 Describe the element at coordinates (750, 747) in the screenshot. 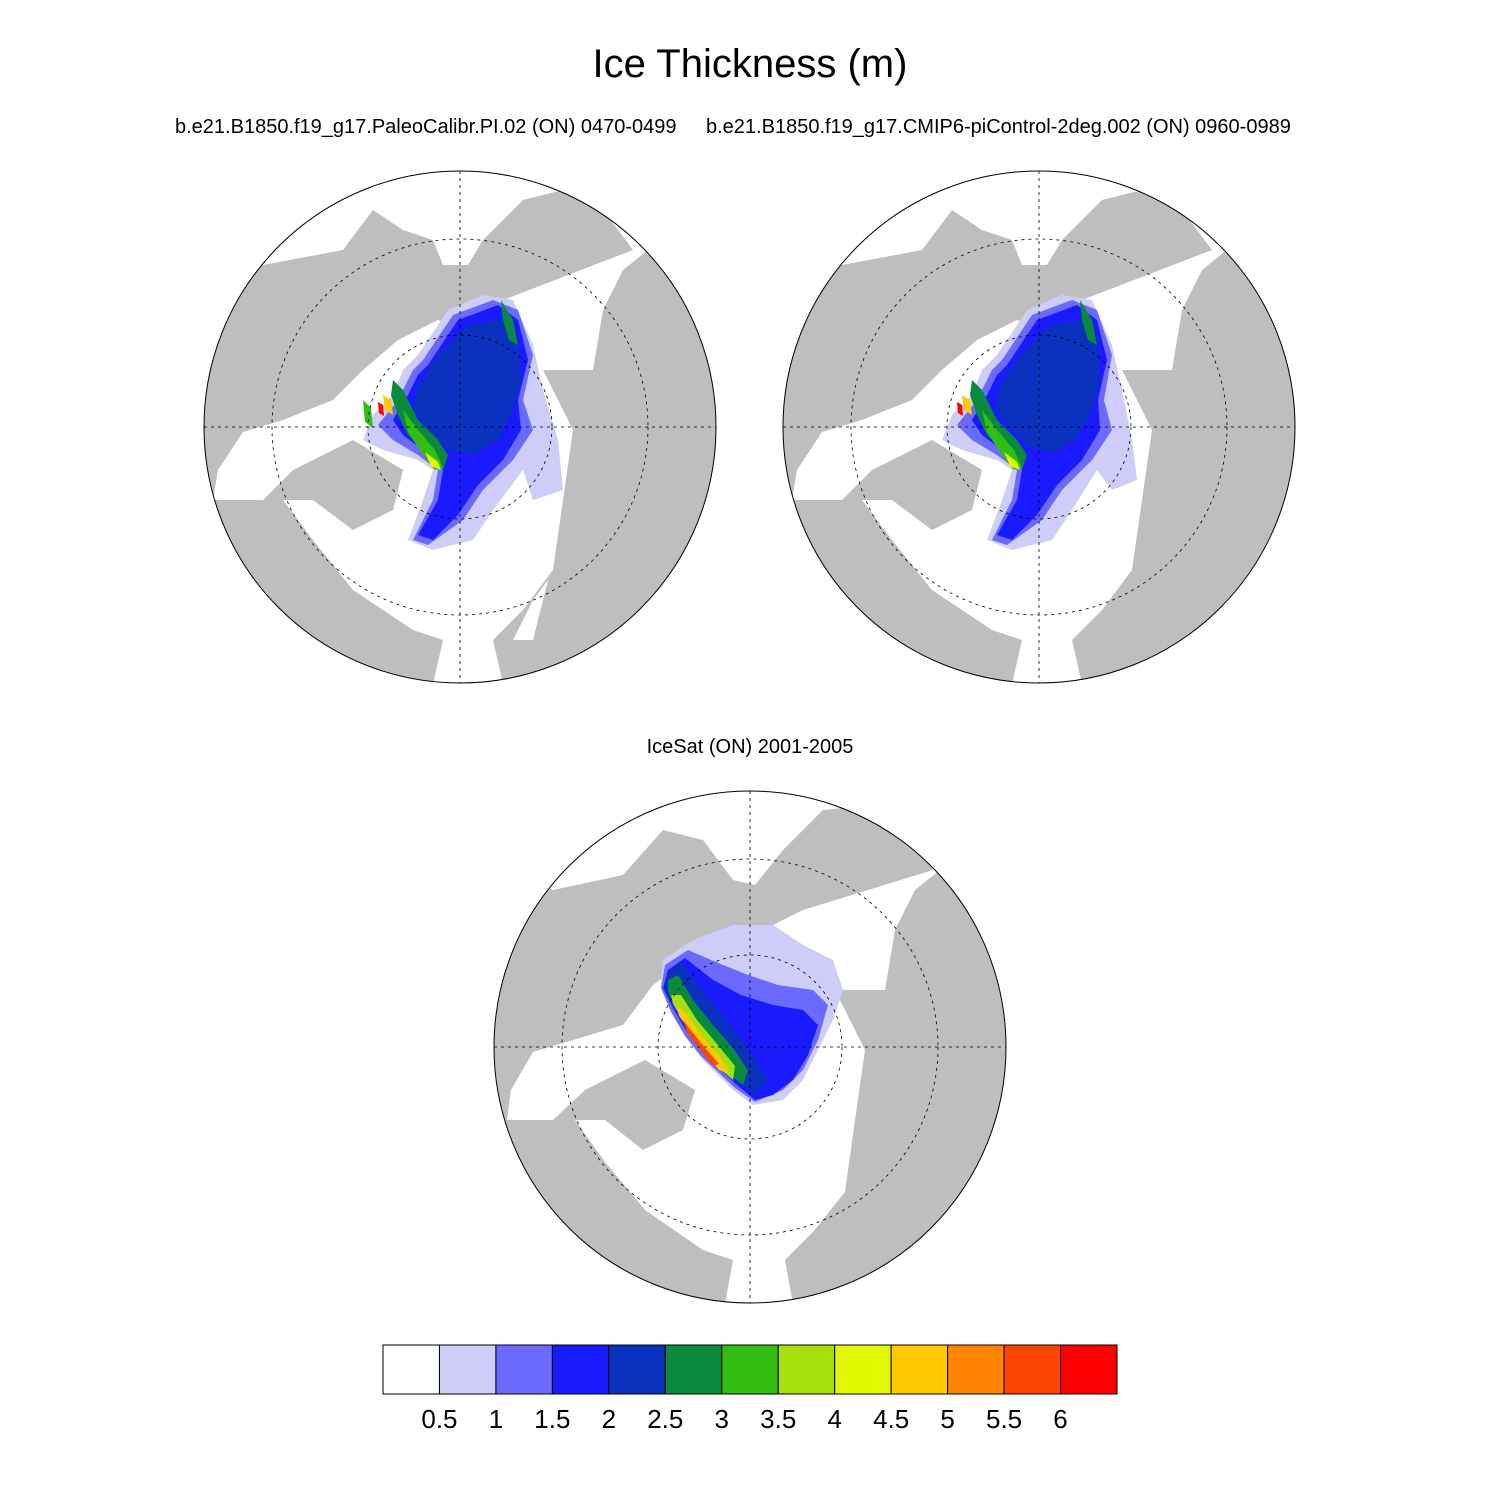

I see `panel-bottom-subtitle: IceSat (ON) 2001-2005` at that location.